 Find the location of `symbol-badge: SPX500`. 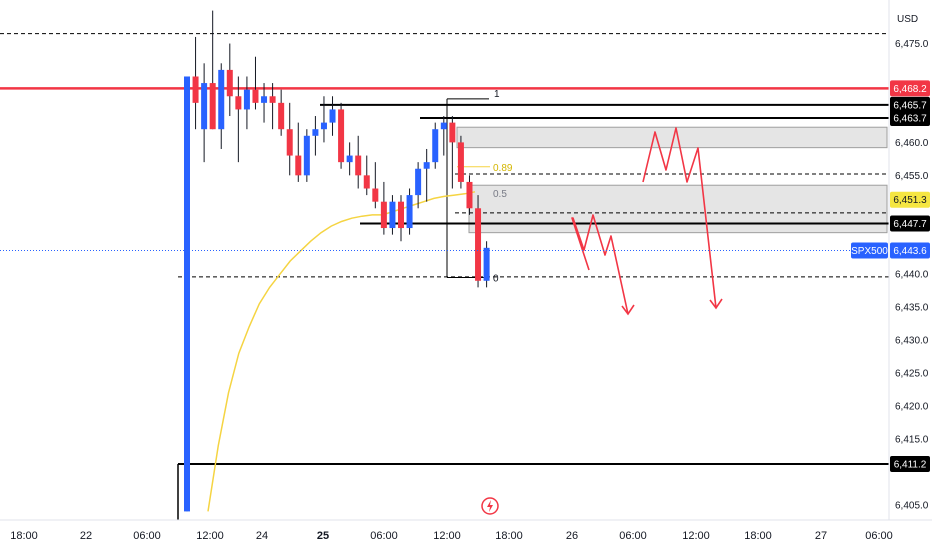

symbol-badge: SPX500 is located at coordinates (444, 250).